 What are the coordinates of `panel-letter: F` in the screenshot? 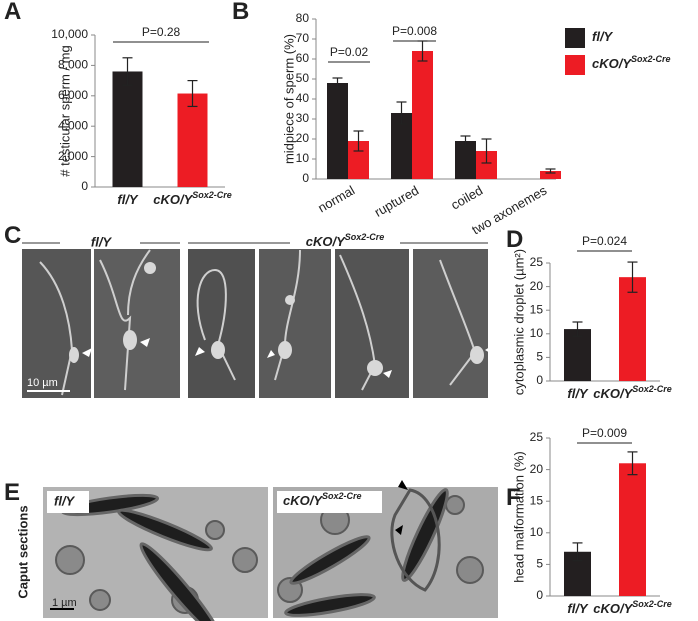 It's located at (513, 497).